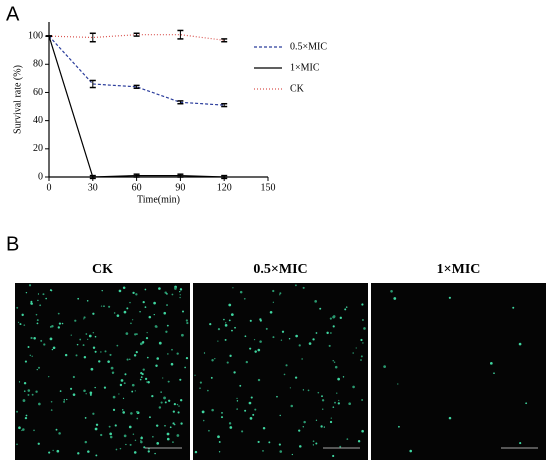  What do you see at coordinates (92, 84) in the screenshot?
I see `error-bar` at bounding box center [92, 84].